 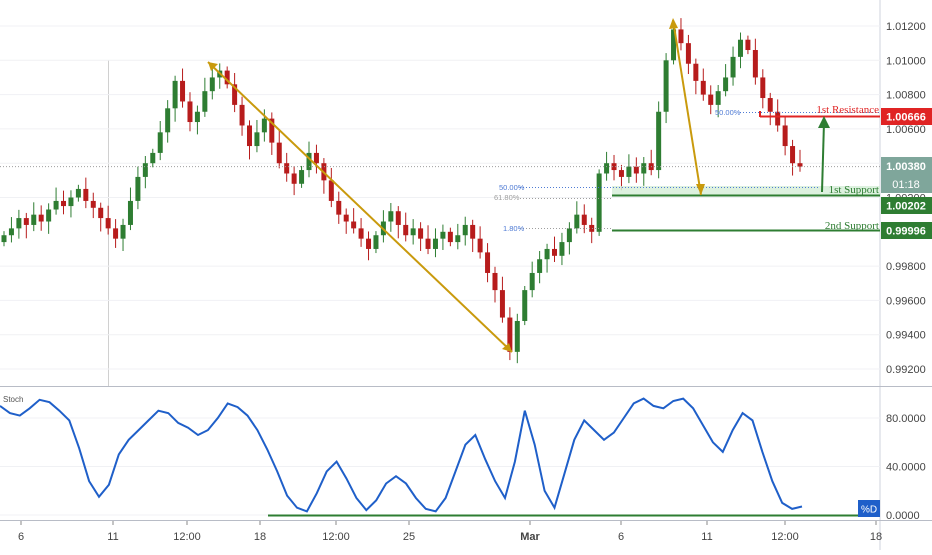 What do you see at coordinates (906, 207) in the screenshot?
I see `support1-value: 1.00202` at bounding box center [906, 207].